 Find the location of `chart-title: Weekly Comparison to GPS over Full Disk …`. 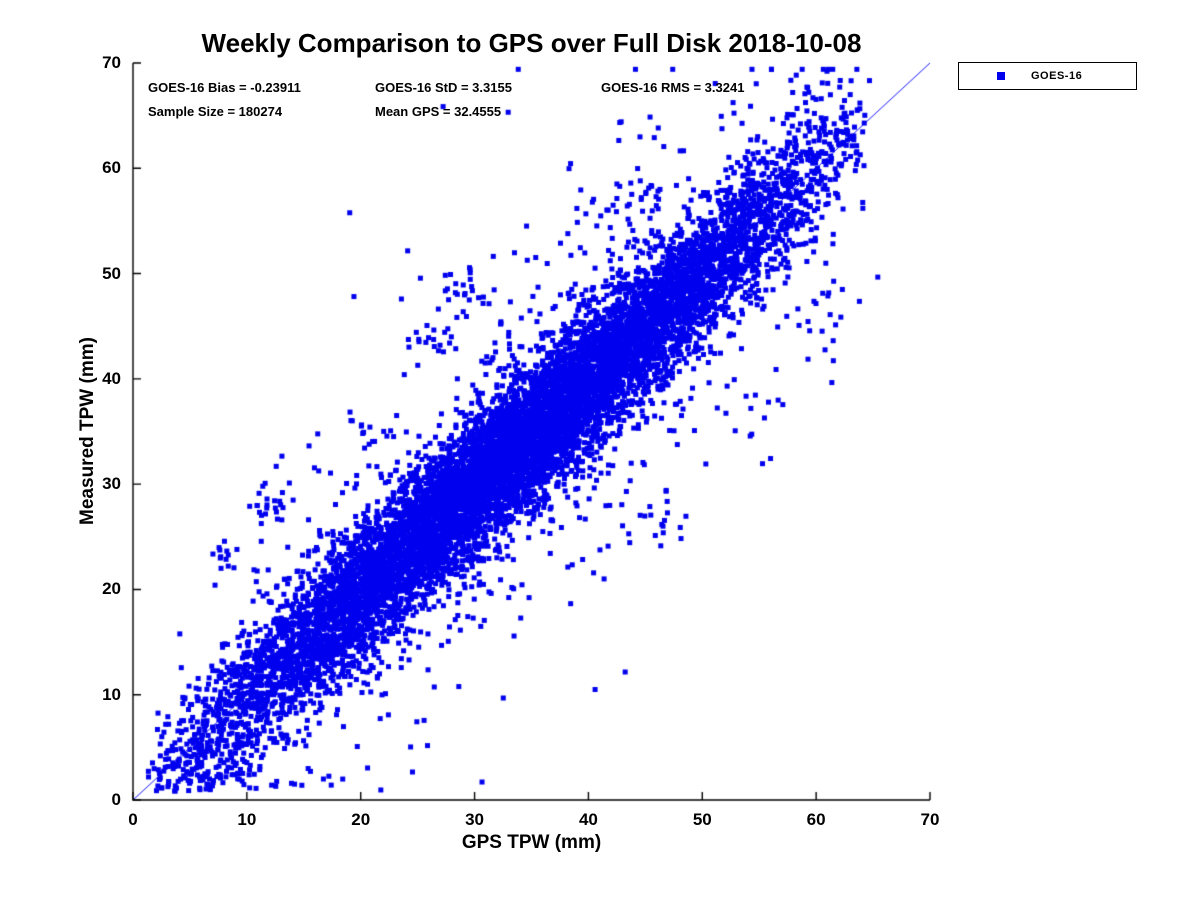

chart-title: Weekly Comparison to GPS over Full Disk … is located at coordinates (531, 43).